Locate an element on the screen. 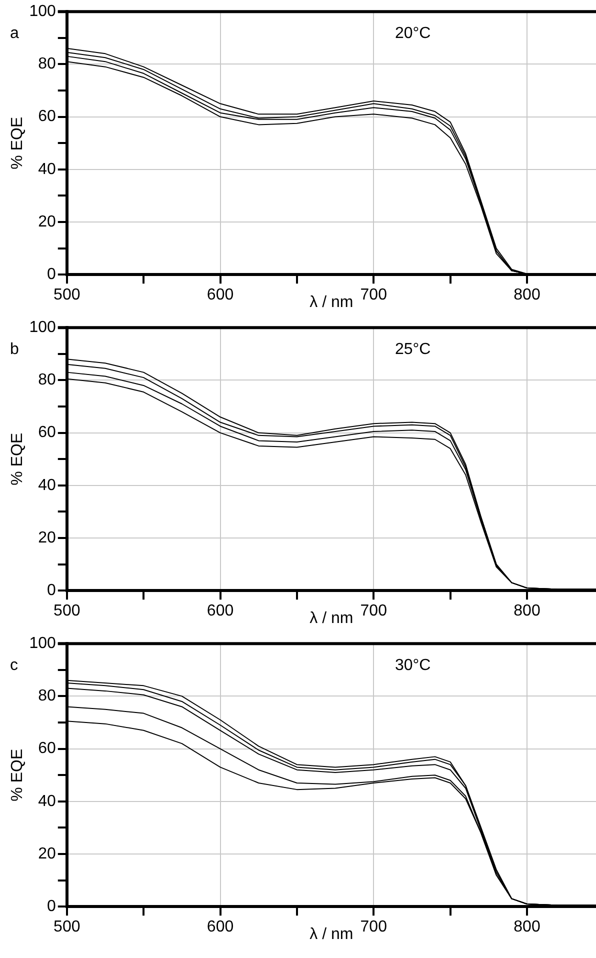 The height and width of the screenshot is (958, 596). text: b is located at coordinates (14, 349).